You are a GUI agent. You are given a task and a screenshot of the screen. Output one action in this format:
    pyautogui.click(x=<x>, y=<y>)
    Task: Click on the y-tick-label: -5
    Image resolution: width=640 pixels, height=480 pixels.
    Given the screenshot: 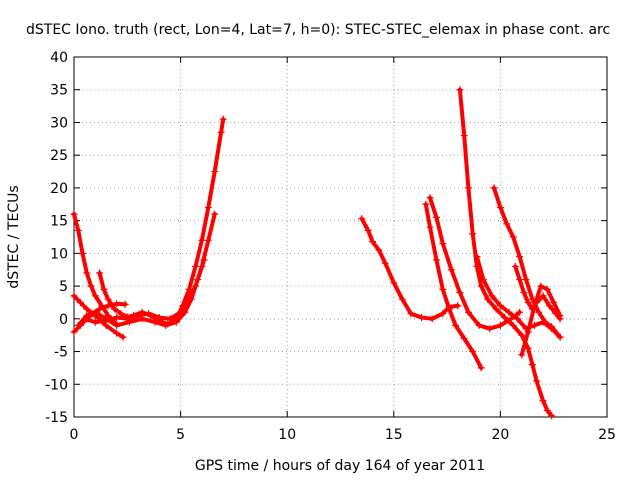 What is the action you would take?
    pyautogui.click(x=61, y=353)
    